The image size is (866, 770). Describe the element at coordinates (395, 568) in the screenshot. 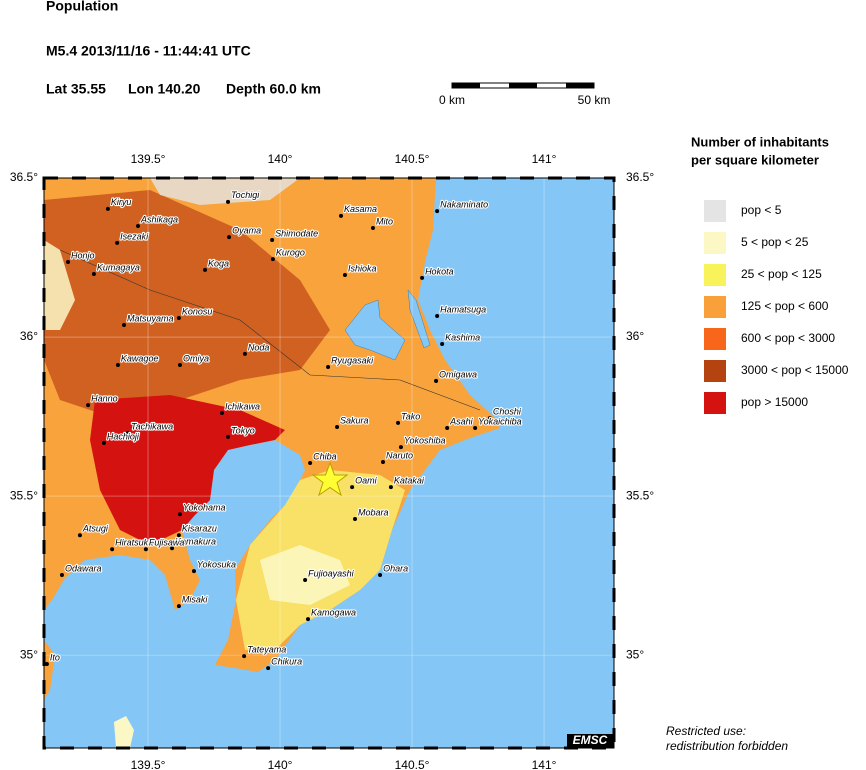

I see `city-label: Ohara` at that location.